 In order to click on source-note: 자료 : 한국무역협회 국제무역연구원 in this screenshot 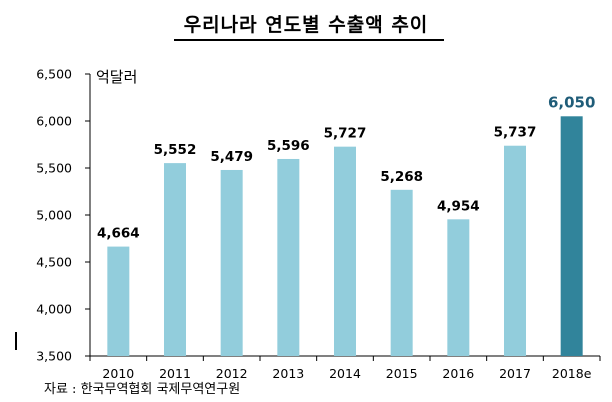, I will do `click(142, 389)`.